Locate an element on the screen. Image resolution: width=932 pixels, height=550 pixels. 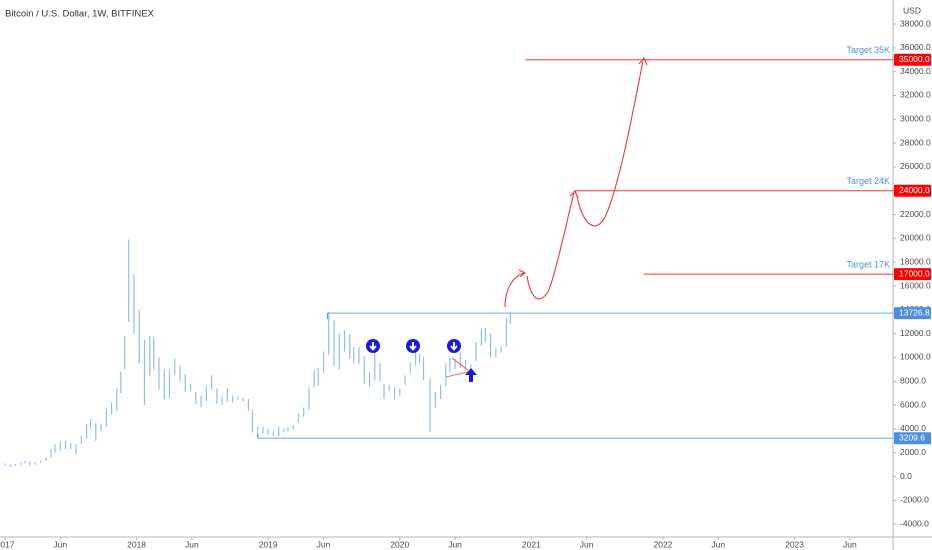
y-tick-label: 28000.0 is located at coordinates (915, 142).